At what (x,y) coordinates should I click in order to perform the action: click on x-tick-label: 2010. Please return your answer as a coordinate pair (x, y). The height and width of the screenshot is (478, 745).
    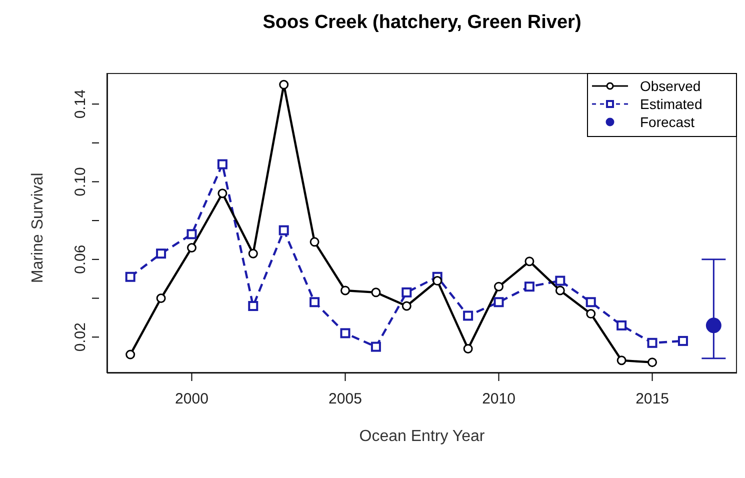
    Looking at the image, I should click on (499, 399).